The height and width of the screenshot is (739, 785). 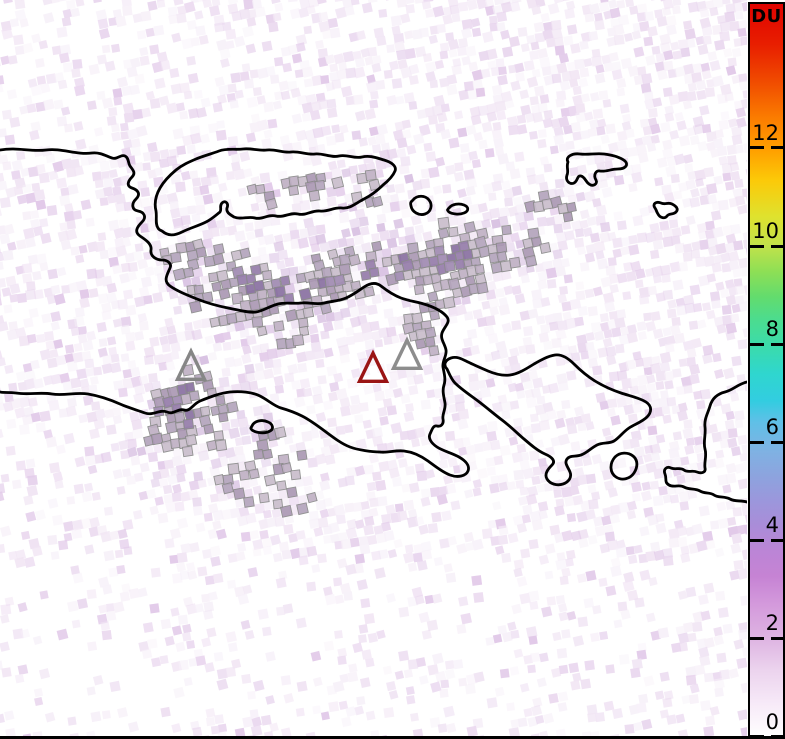 I want to click on coast-lombok, so click(x=705, y=442).